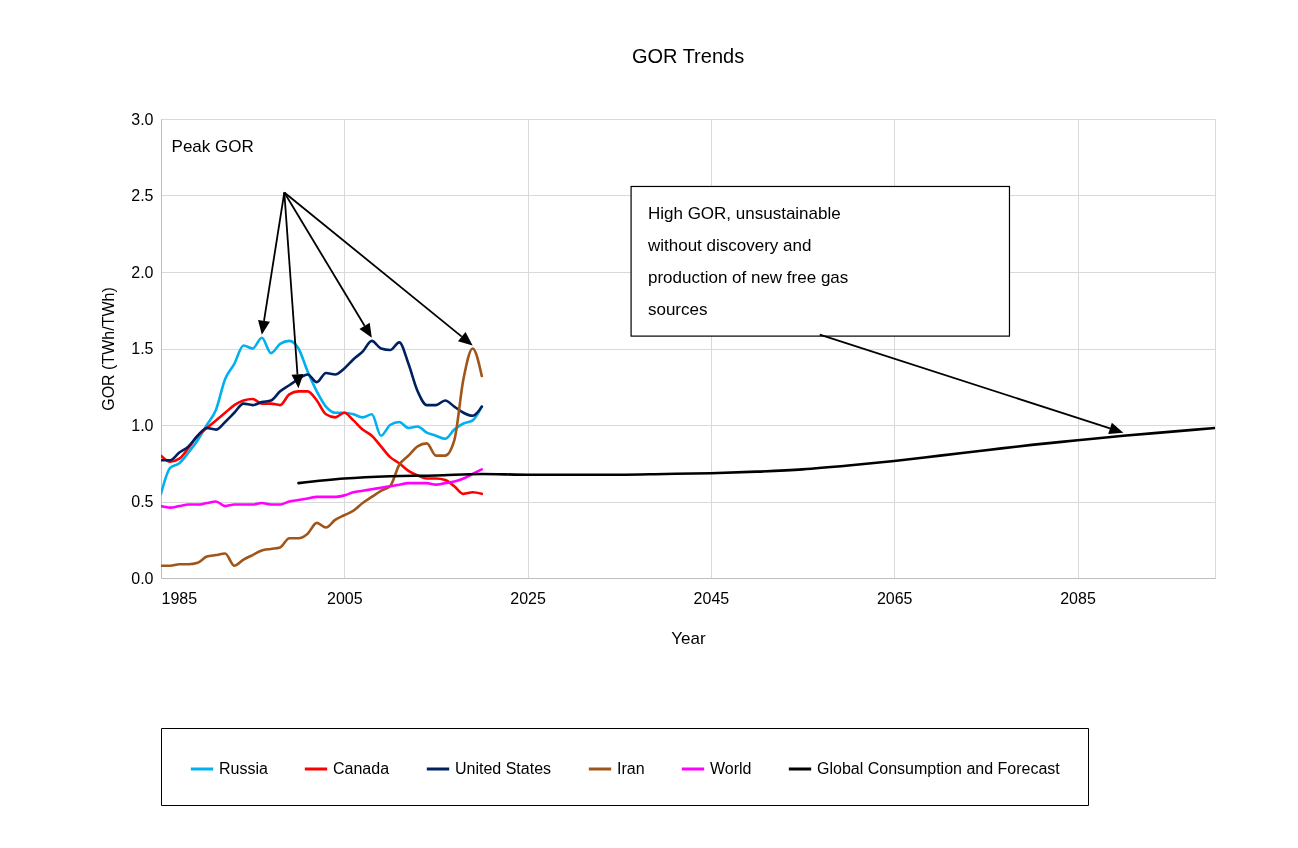 Image resolution: width=1298 pixels, height=848 pixels. I want to click on y-tick-label: 1.0, so click(142, 425).